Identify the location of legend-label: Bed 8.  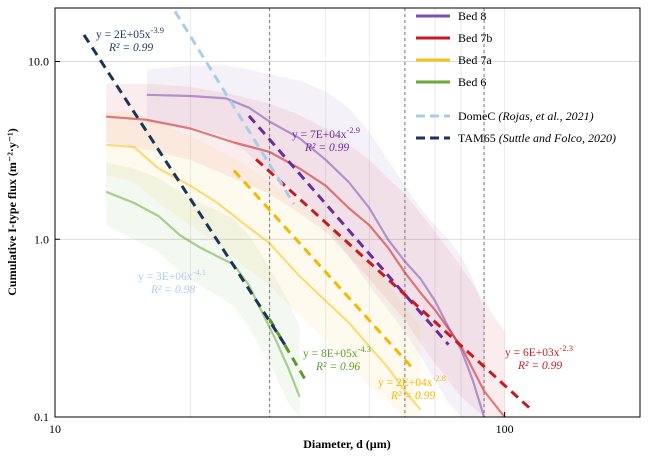
(472, 16).